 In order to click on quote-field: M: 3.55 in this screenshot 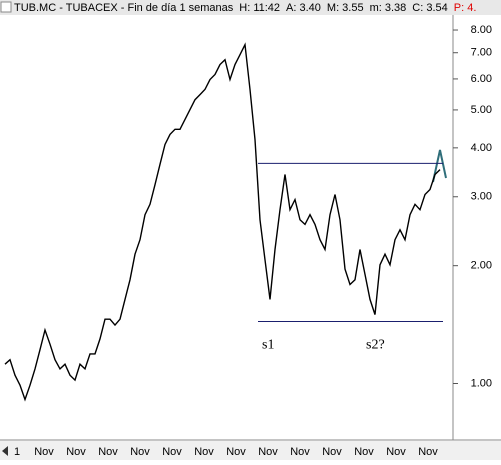, I will do `click(345, 8)`.